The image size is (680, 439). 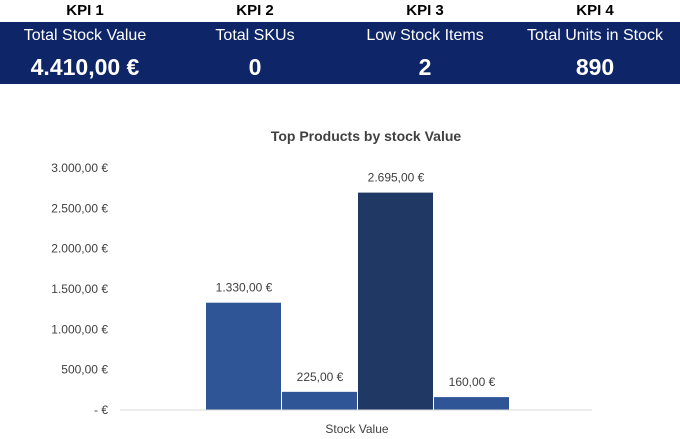 What do you see at coordinates (425, 35) in the screenshot?
I see `kpi-3-label: Low Stock Items` at bounding box center [425, 35].